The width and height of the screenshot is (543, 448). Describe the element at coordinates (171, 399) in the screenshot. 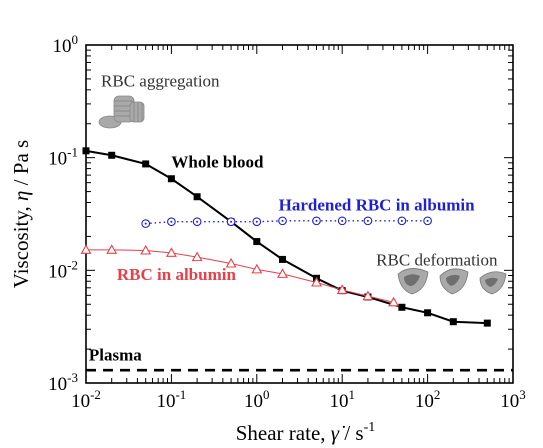

I see `x-tick-label: 10⁻¹` at that location.